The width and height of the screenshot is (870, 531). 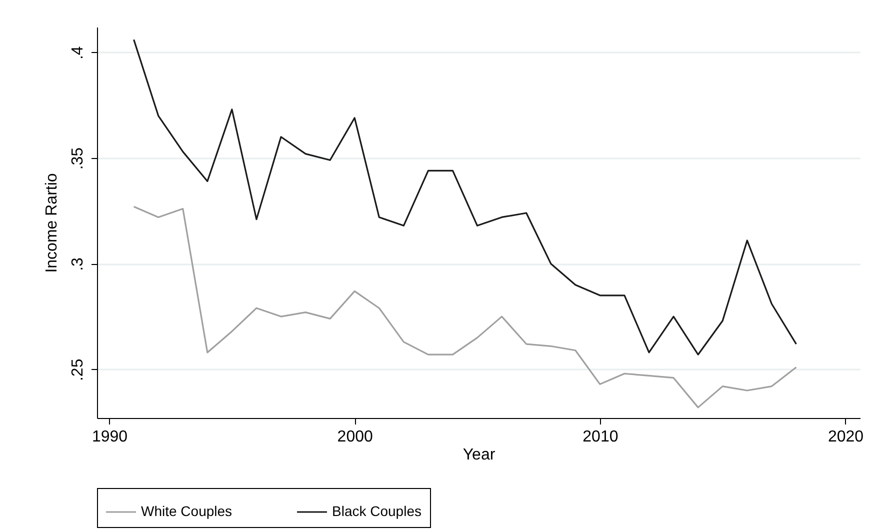 I want to click on y-axis-title: Income Rartio, so click(x=52, y=223).